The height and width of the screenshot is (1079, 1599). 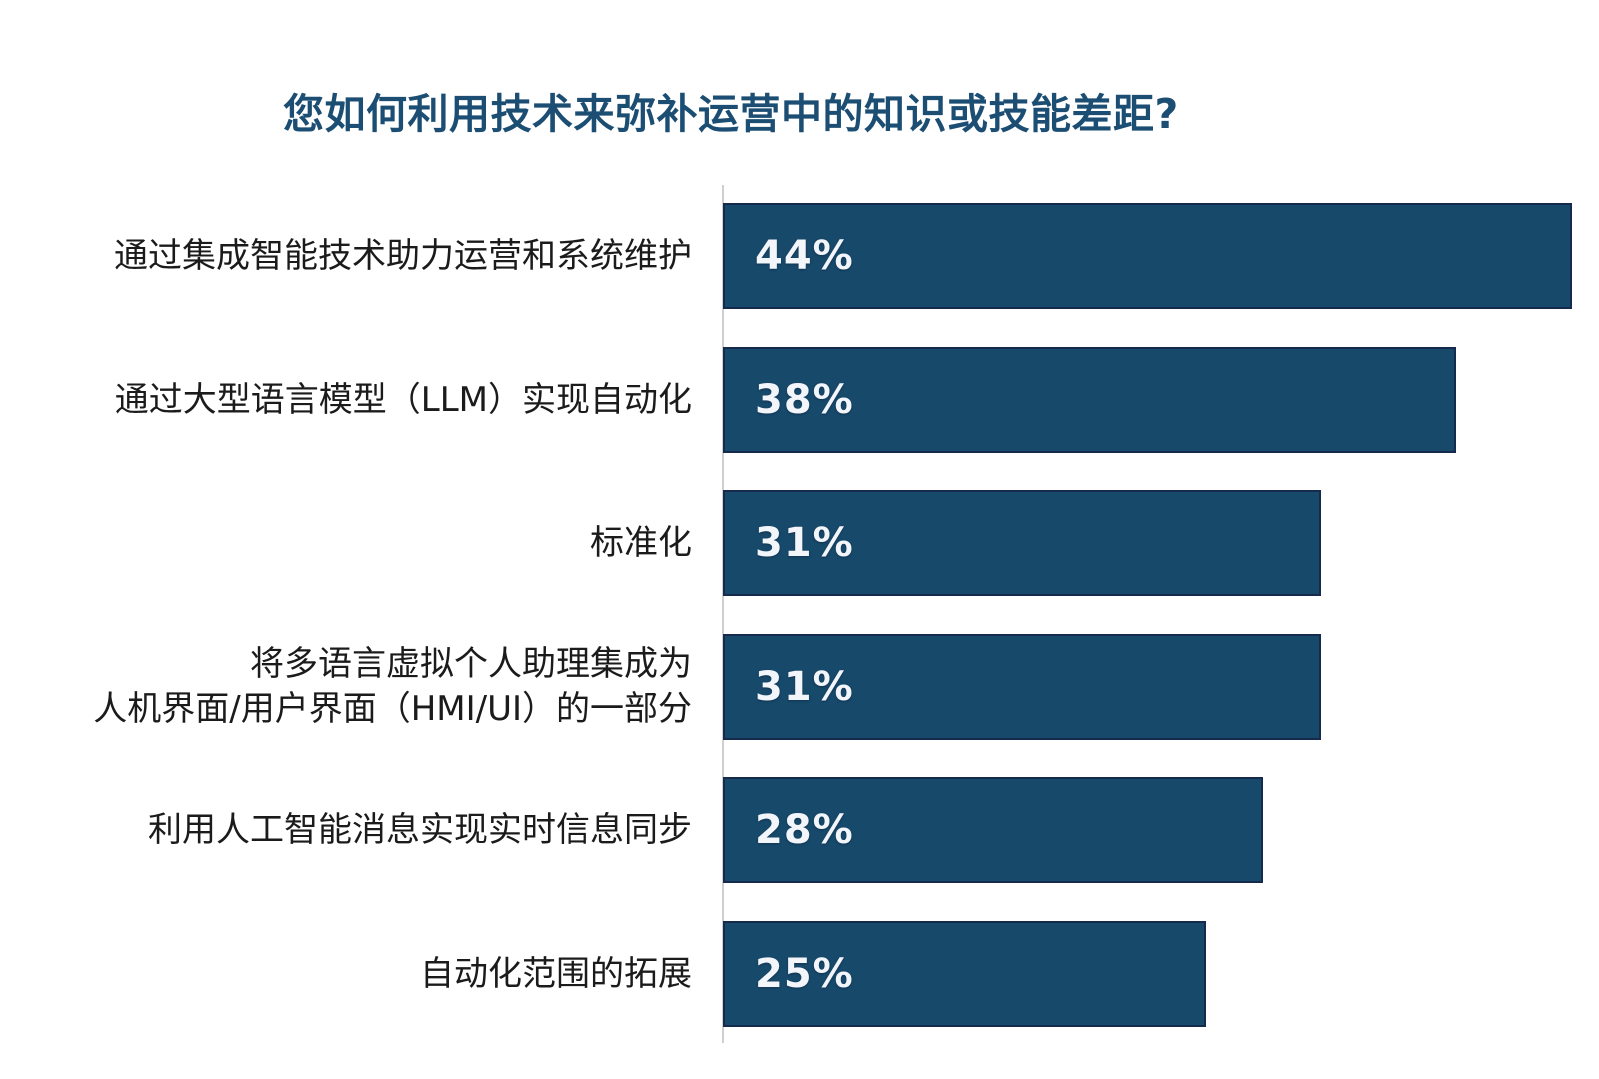 I want to click on bar: 38%, so click(x=1089, y=400).